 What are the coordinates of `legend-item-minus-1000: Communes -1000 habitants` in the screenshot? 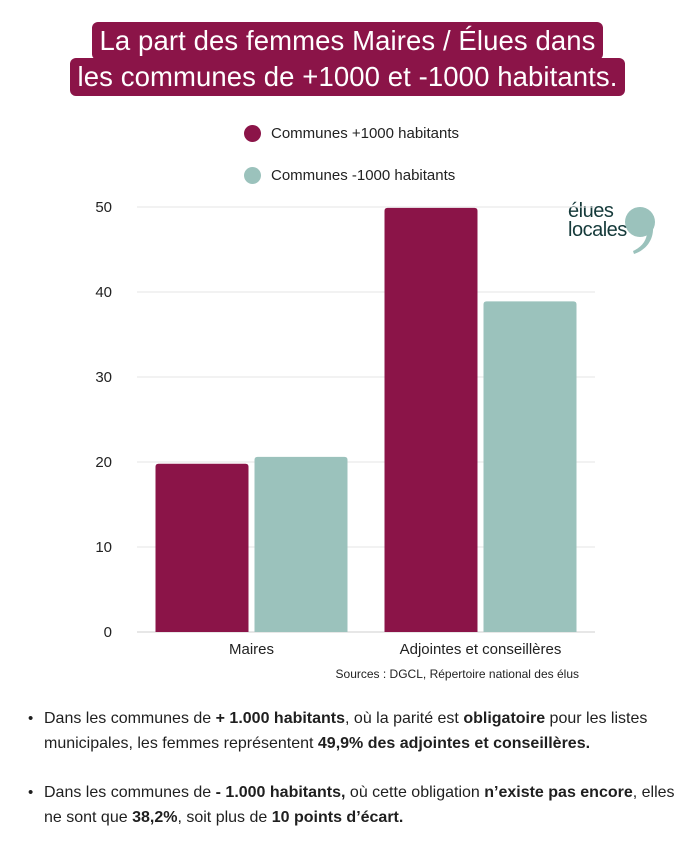 It's located at (351, 175).